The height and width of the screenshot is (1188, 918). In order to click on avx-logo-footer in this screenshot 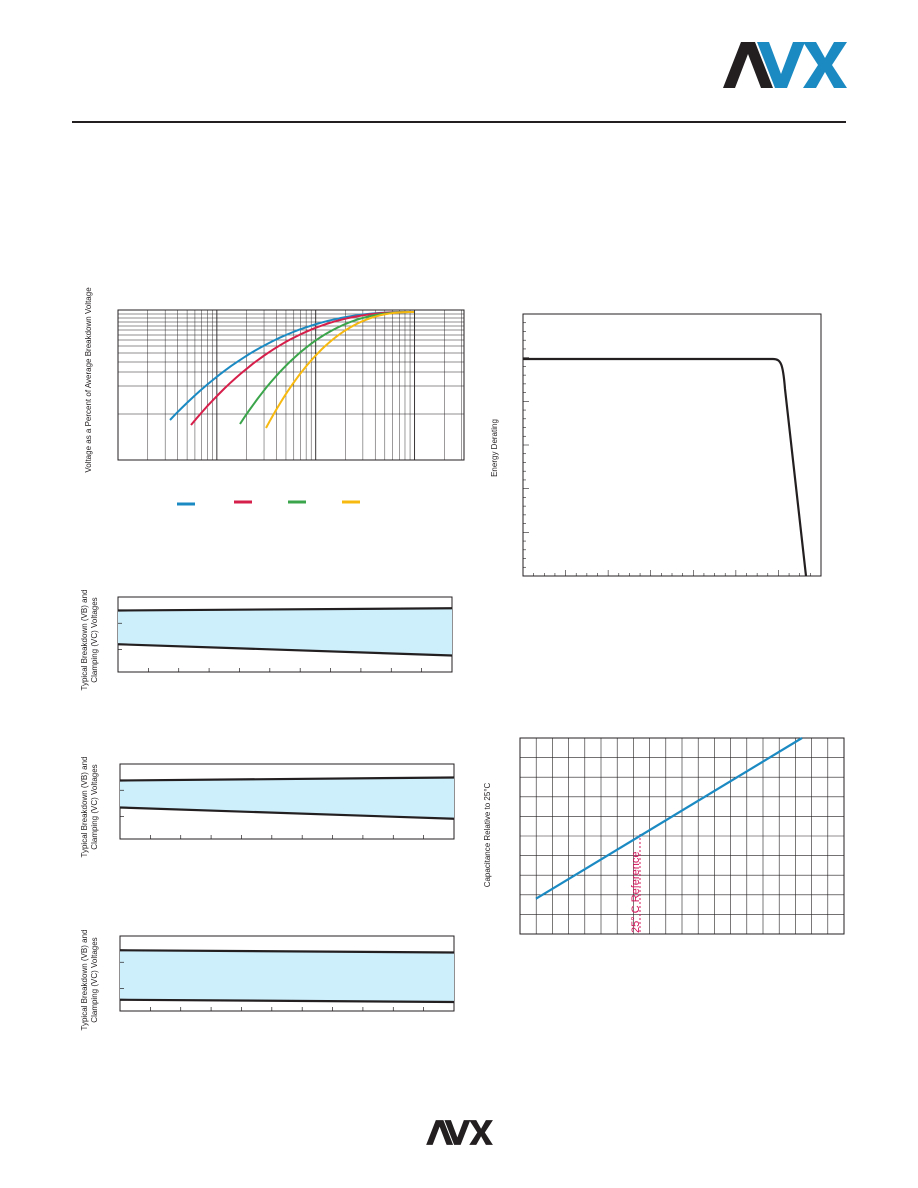, I will do `click(459, 1132)`.